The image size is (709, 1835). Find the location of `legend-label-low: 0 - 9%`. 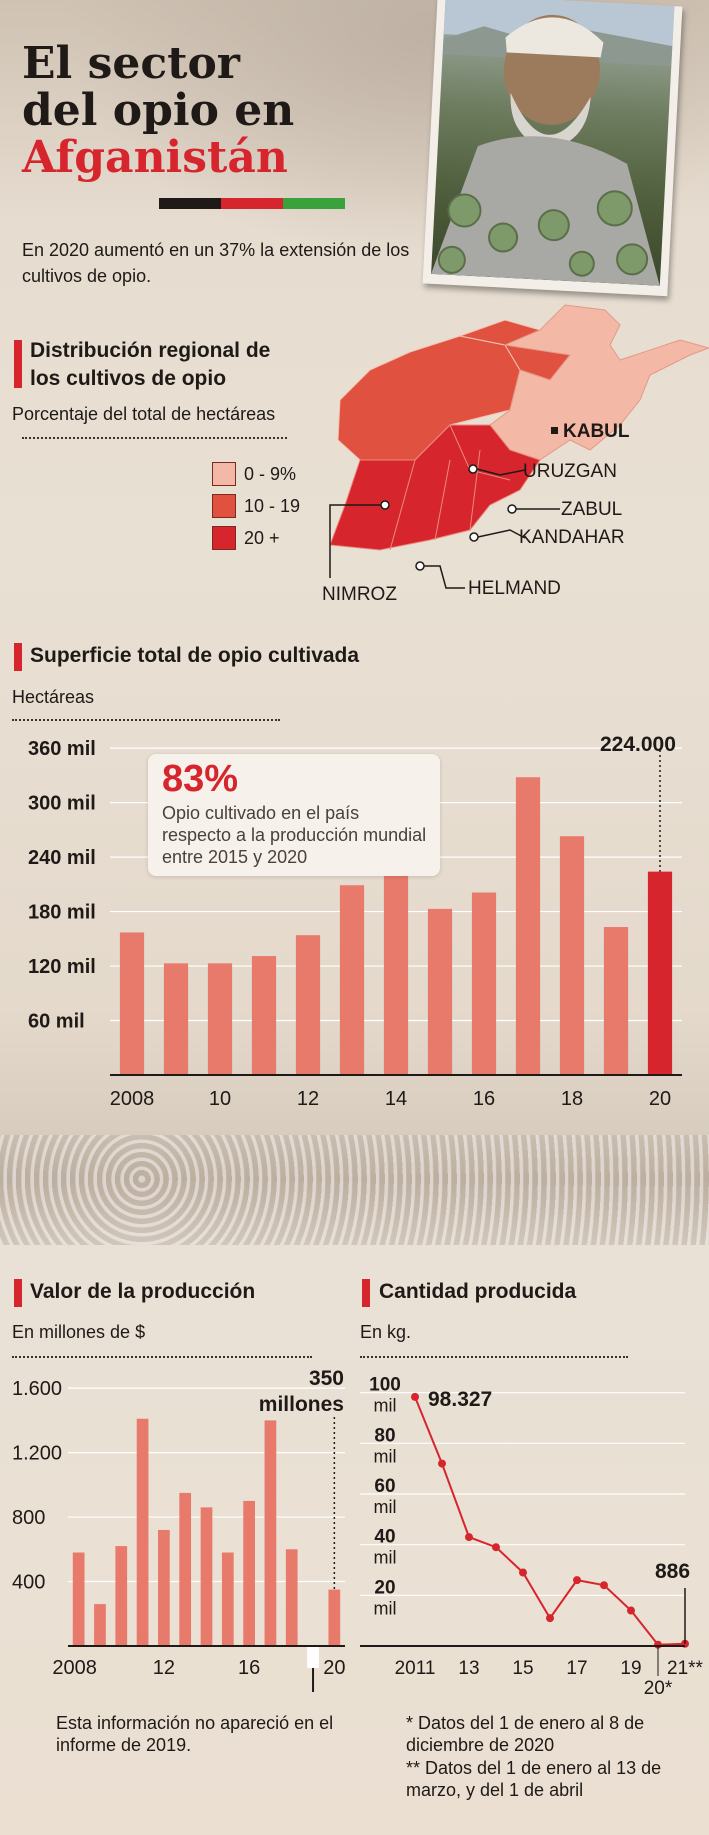

legend-label-low: 0 - 9% is located at coordinates (270, 474).